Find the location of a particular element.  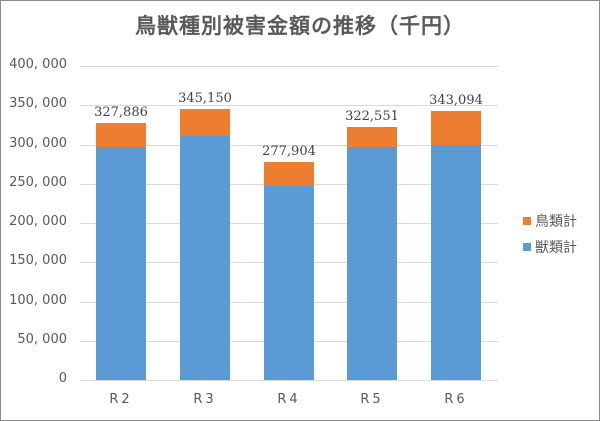

legend-swatch-bird is located at coordinates (527, 221).